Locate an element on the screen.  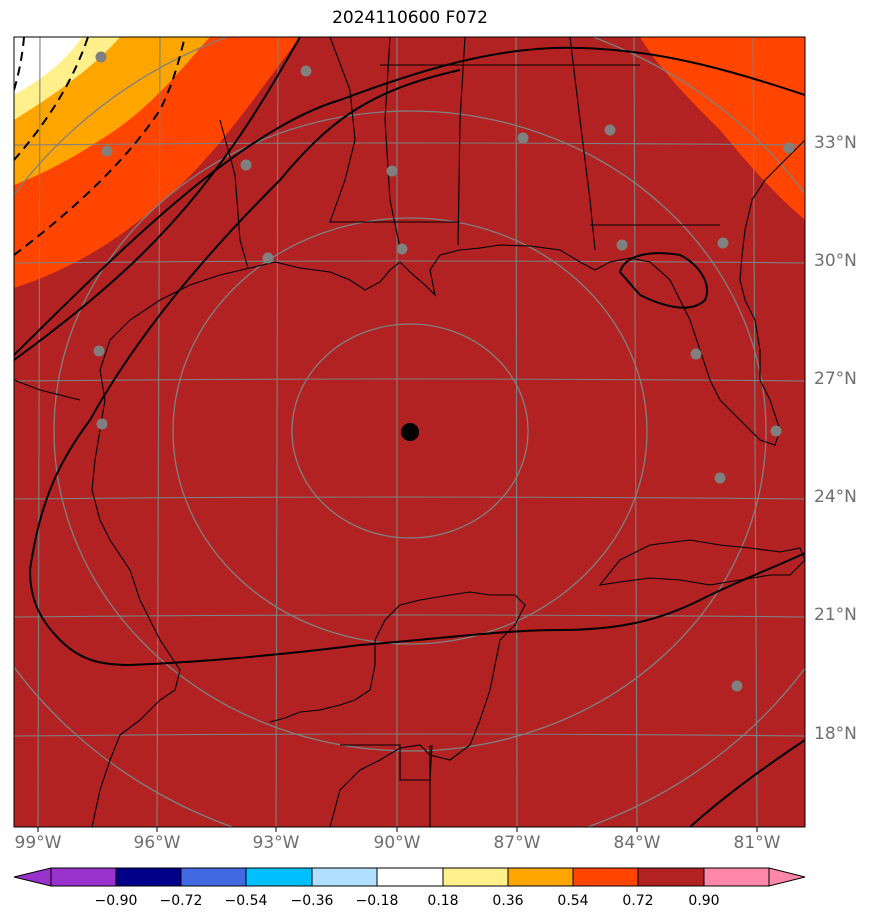
lat-label: 21°N is located at coordinates (835, 615).